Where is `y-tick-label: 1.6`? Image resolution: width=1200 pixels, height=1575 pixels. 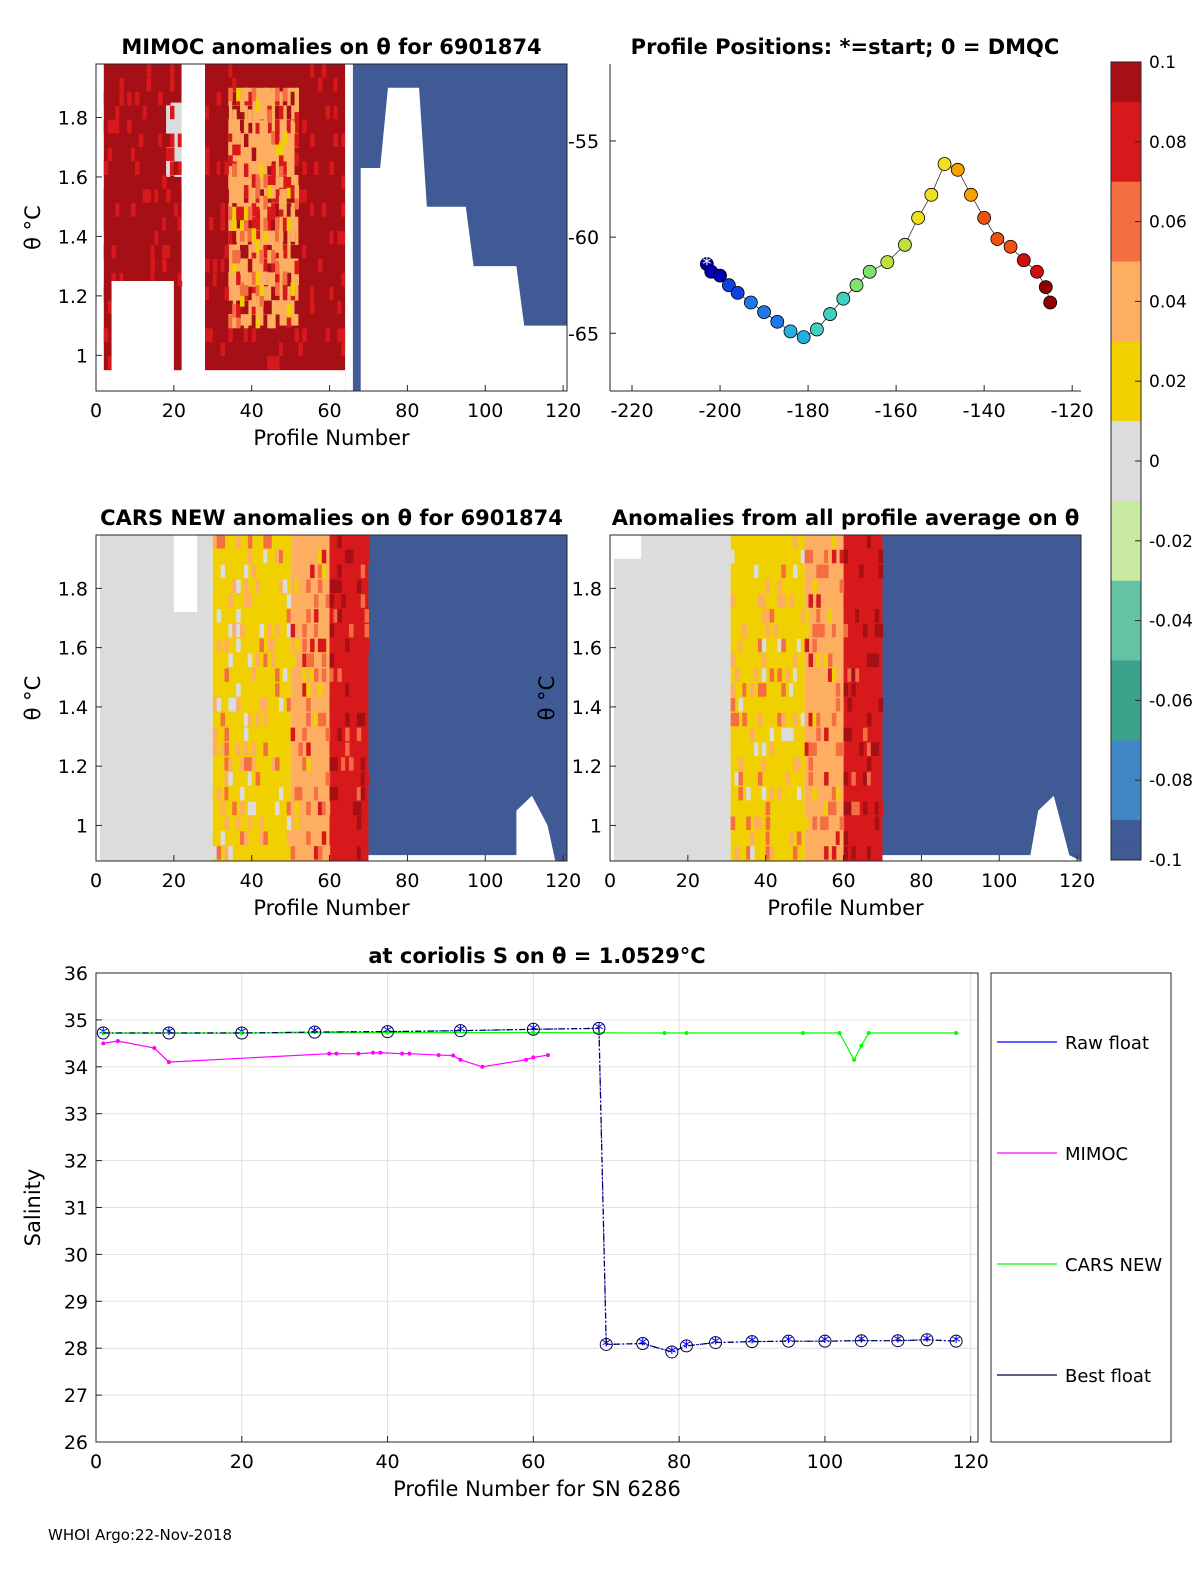
y-tick-label: 1.6 is located at coordinates (587, 649).